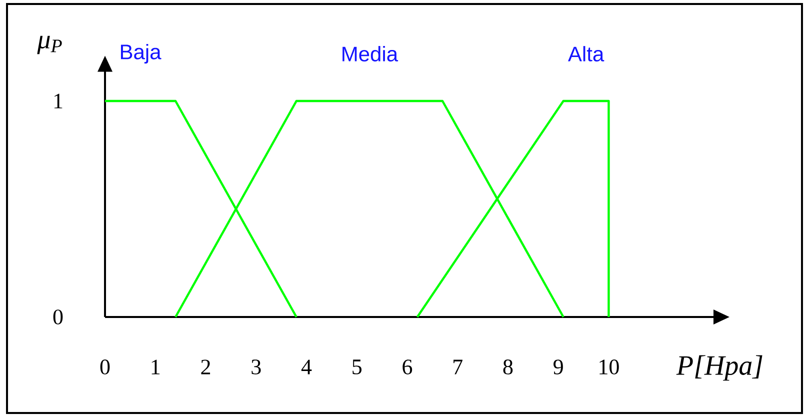  Describe the element at coordinates (49, 45) in the screenshot. I see `y-axis-title: μ$_{P}$` at that location.